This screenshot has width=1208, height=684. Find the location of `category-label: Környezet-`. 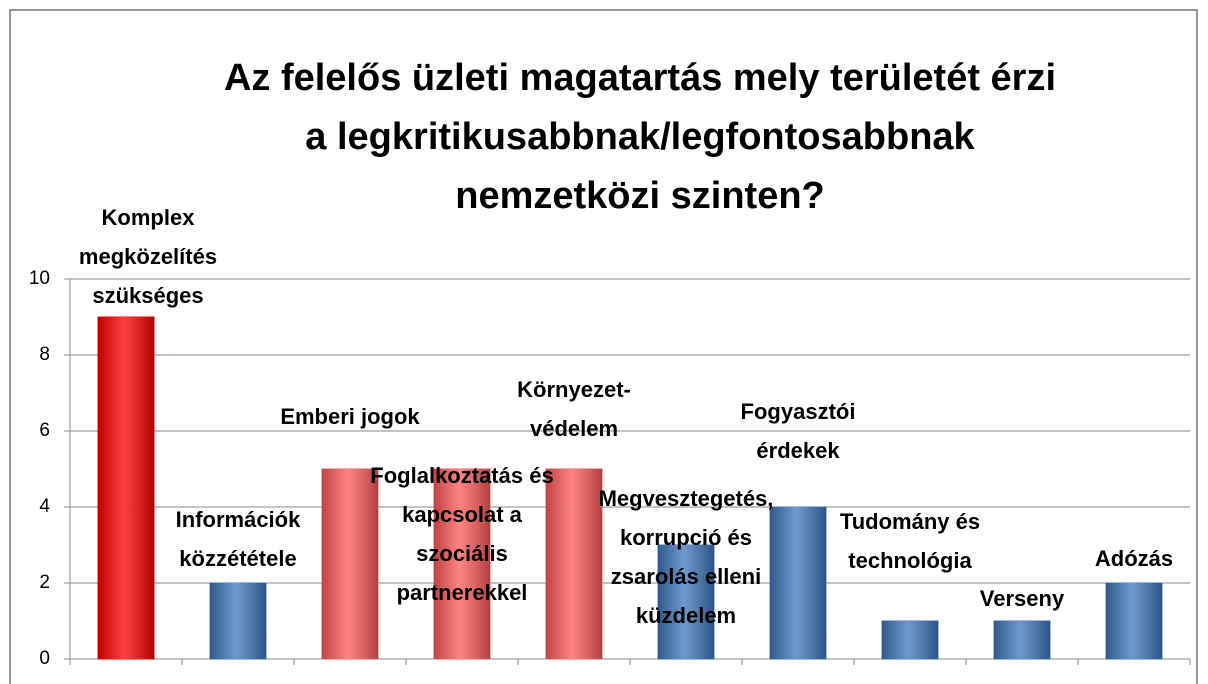

category-label: Környezet- is located at coordinates (574, 389).